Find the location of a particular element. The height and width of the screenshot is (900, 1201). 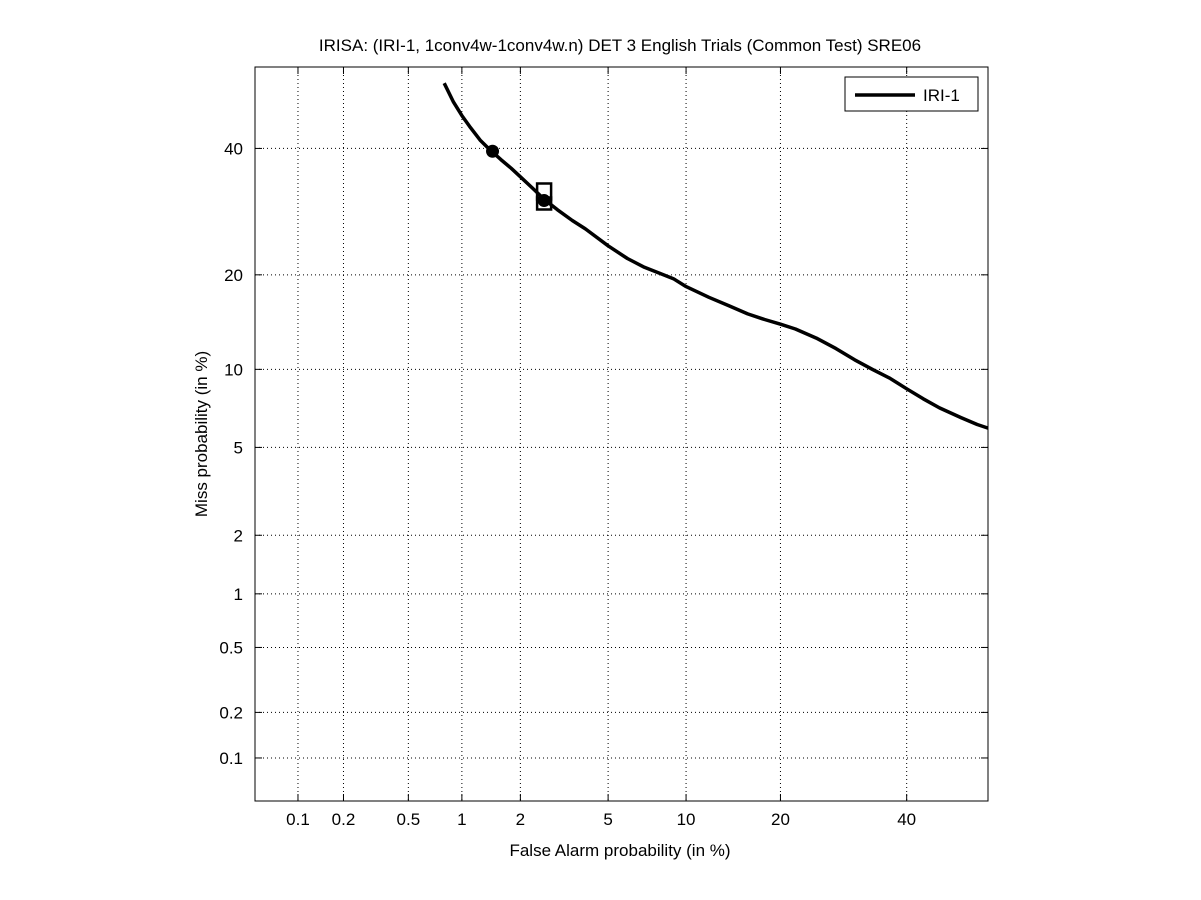

x-tick-label: 10 is located at coordinates (686, 819).